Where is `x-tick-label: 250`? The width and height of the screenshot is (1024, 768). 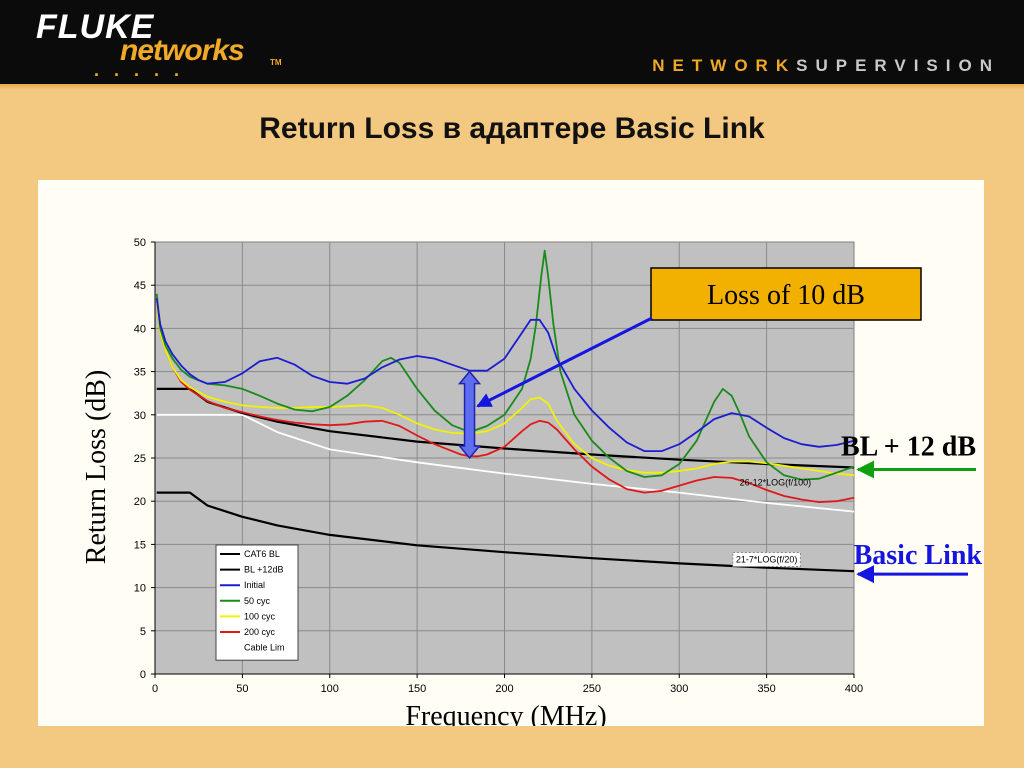
x-tick-label: 250 is located at coordinates (592, 689).